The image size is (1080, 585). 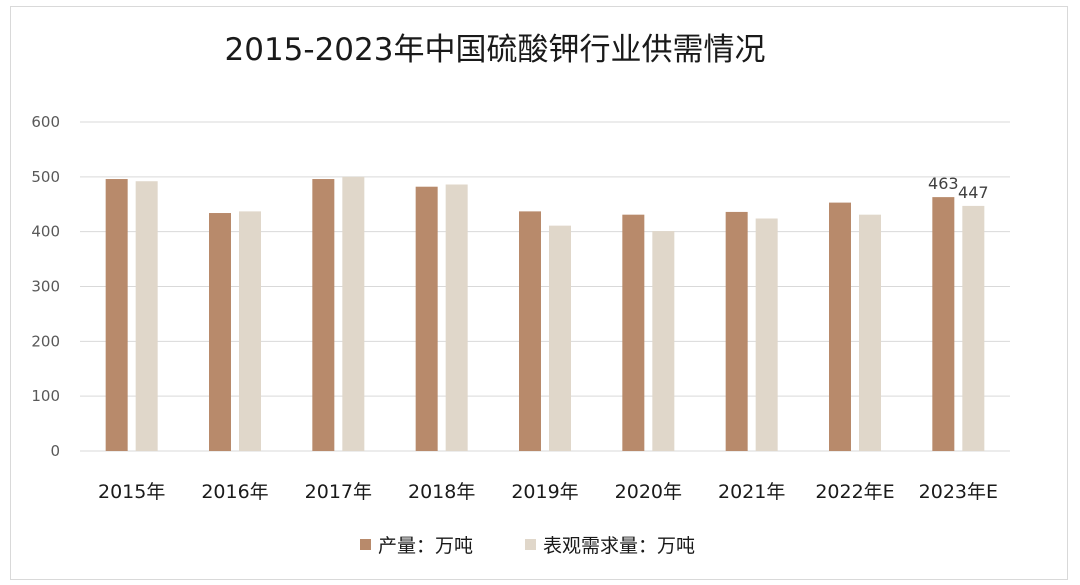 What do you see at coordinates (45, 177) in the screenshot?
I see `y-tick-label: 500` at bounding box center [45, 177].